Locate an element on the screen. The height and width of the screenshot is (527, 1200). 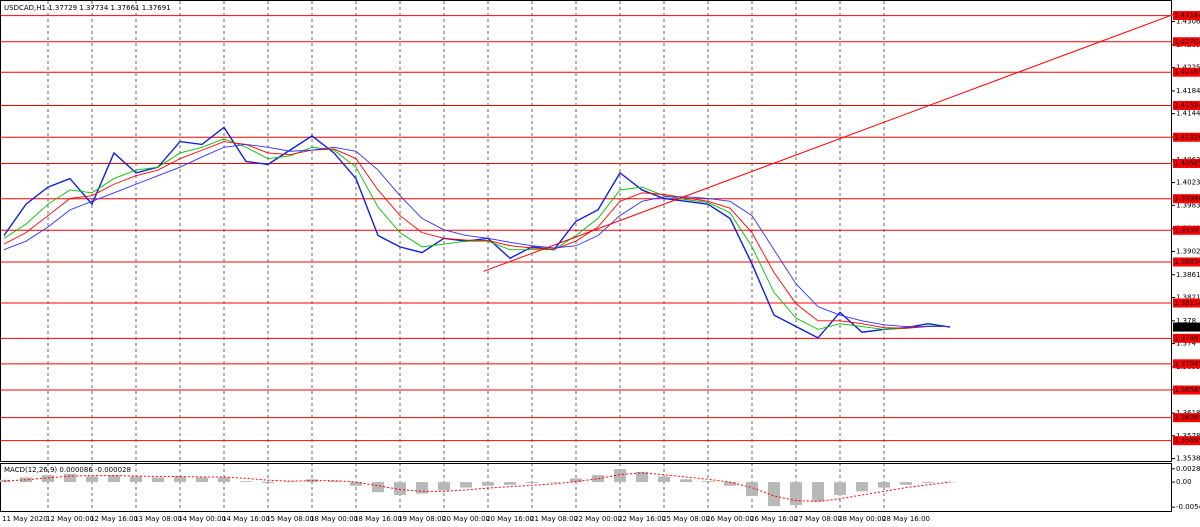
x-tick-label: 22 May 16:00 is located at coordinates (642, 519).